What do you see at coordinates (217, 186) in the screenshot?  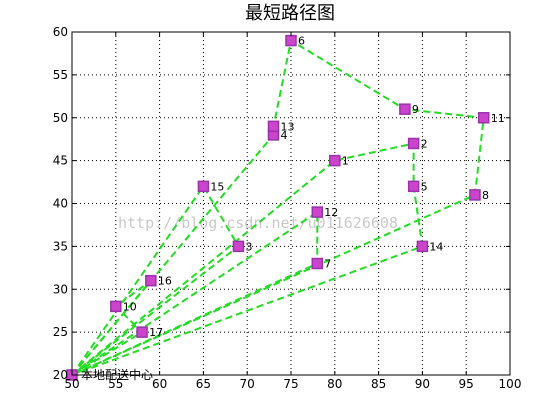 I see `point-label-15: 15` at bounding box center [217, 186].